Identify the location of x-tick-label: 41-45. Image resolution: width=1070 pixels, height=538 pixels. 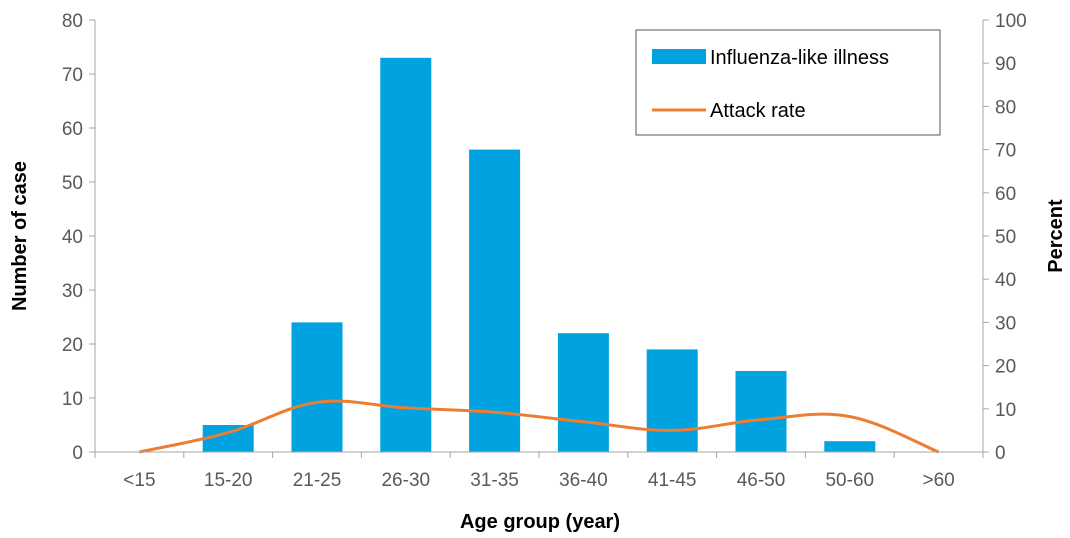
(672, 480).